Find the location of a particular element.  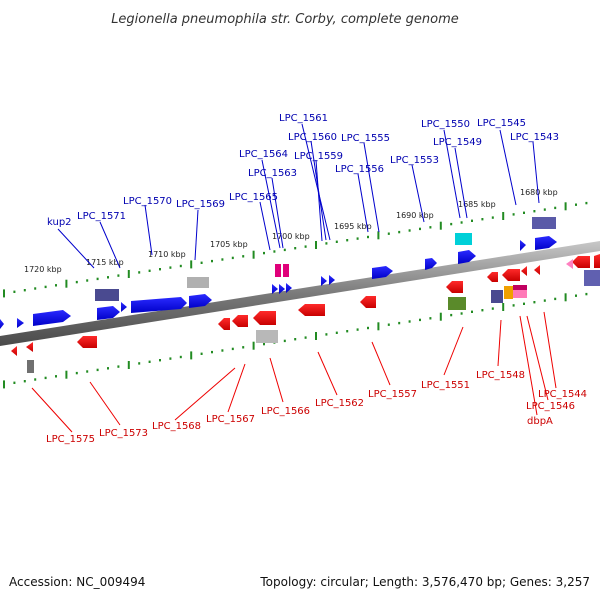

gene-label: LPC_1573 is located at coordinates (123, 433).